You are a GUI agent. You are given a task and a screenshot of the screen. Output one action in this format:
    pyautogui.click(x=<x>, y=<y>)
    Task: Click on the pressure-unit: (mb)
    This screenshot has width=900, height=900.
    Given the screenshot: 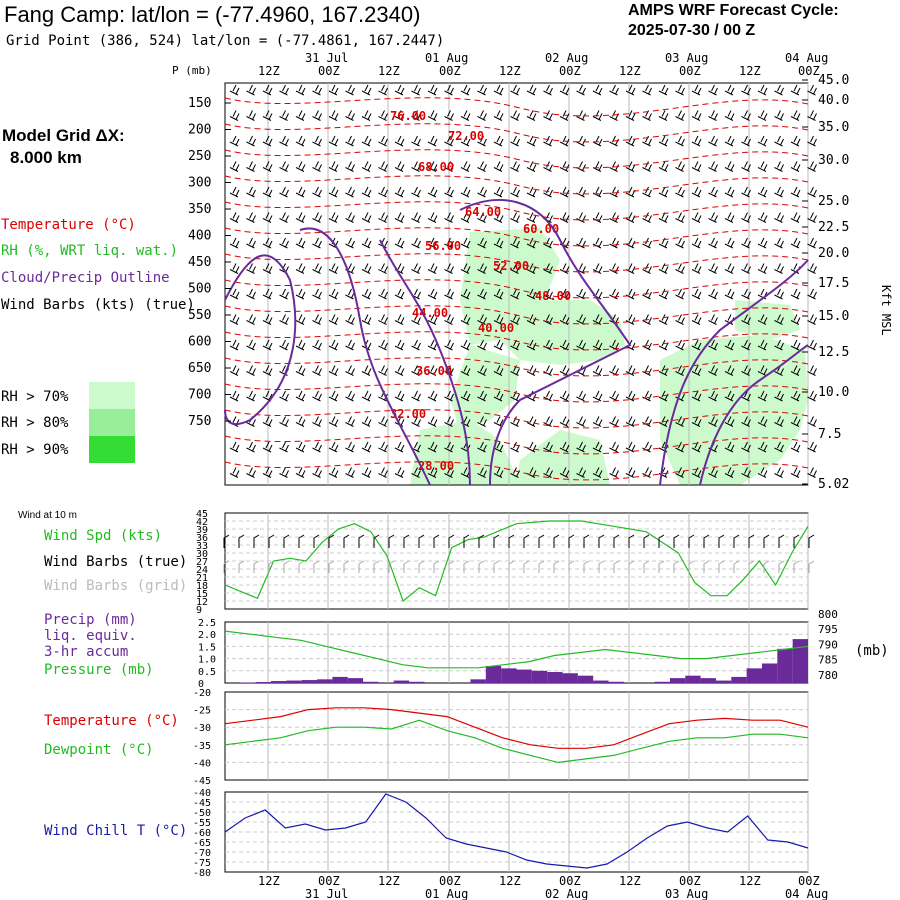 What is the action you would take?
    pyautogui.click(x=872, y=651)
    